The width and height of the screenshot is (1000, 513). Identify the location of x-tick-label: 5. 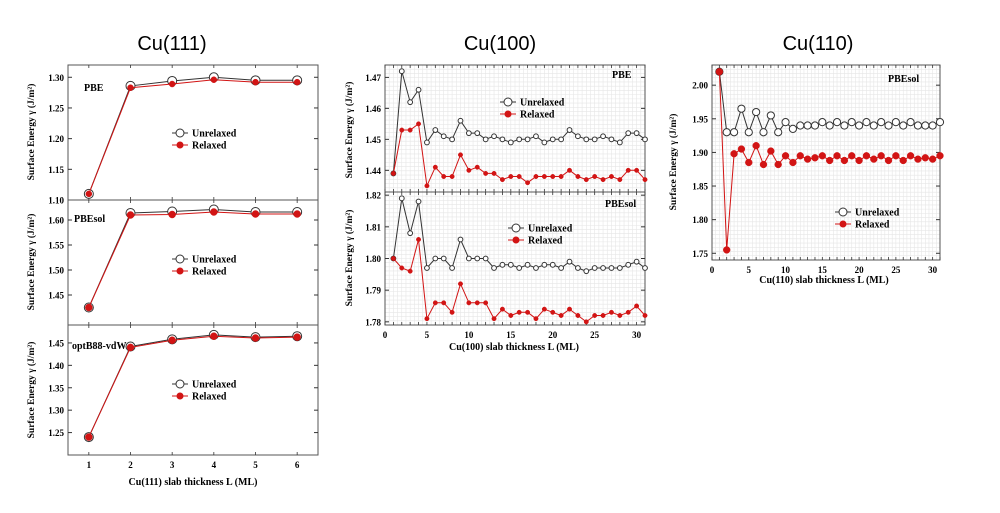
(255, 465).